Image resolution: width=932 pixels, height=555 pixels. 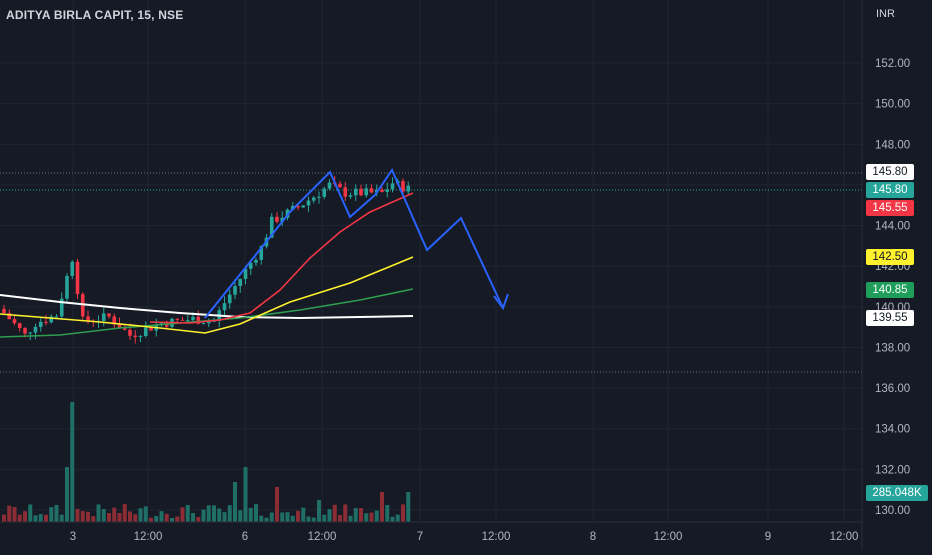 What do you see at coordinates (68, 15) in the screenshot?
I see `symbol-name: ADITYA BIRLA CAPIT` at bounding box center [68, 15].